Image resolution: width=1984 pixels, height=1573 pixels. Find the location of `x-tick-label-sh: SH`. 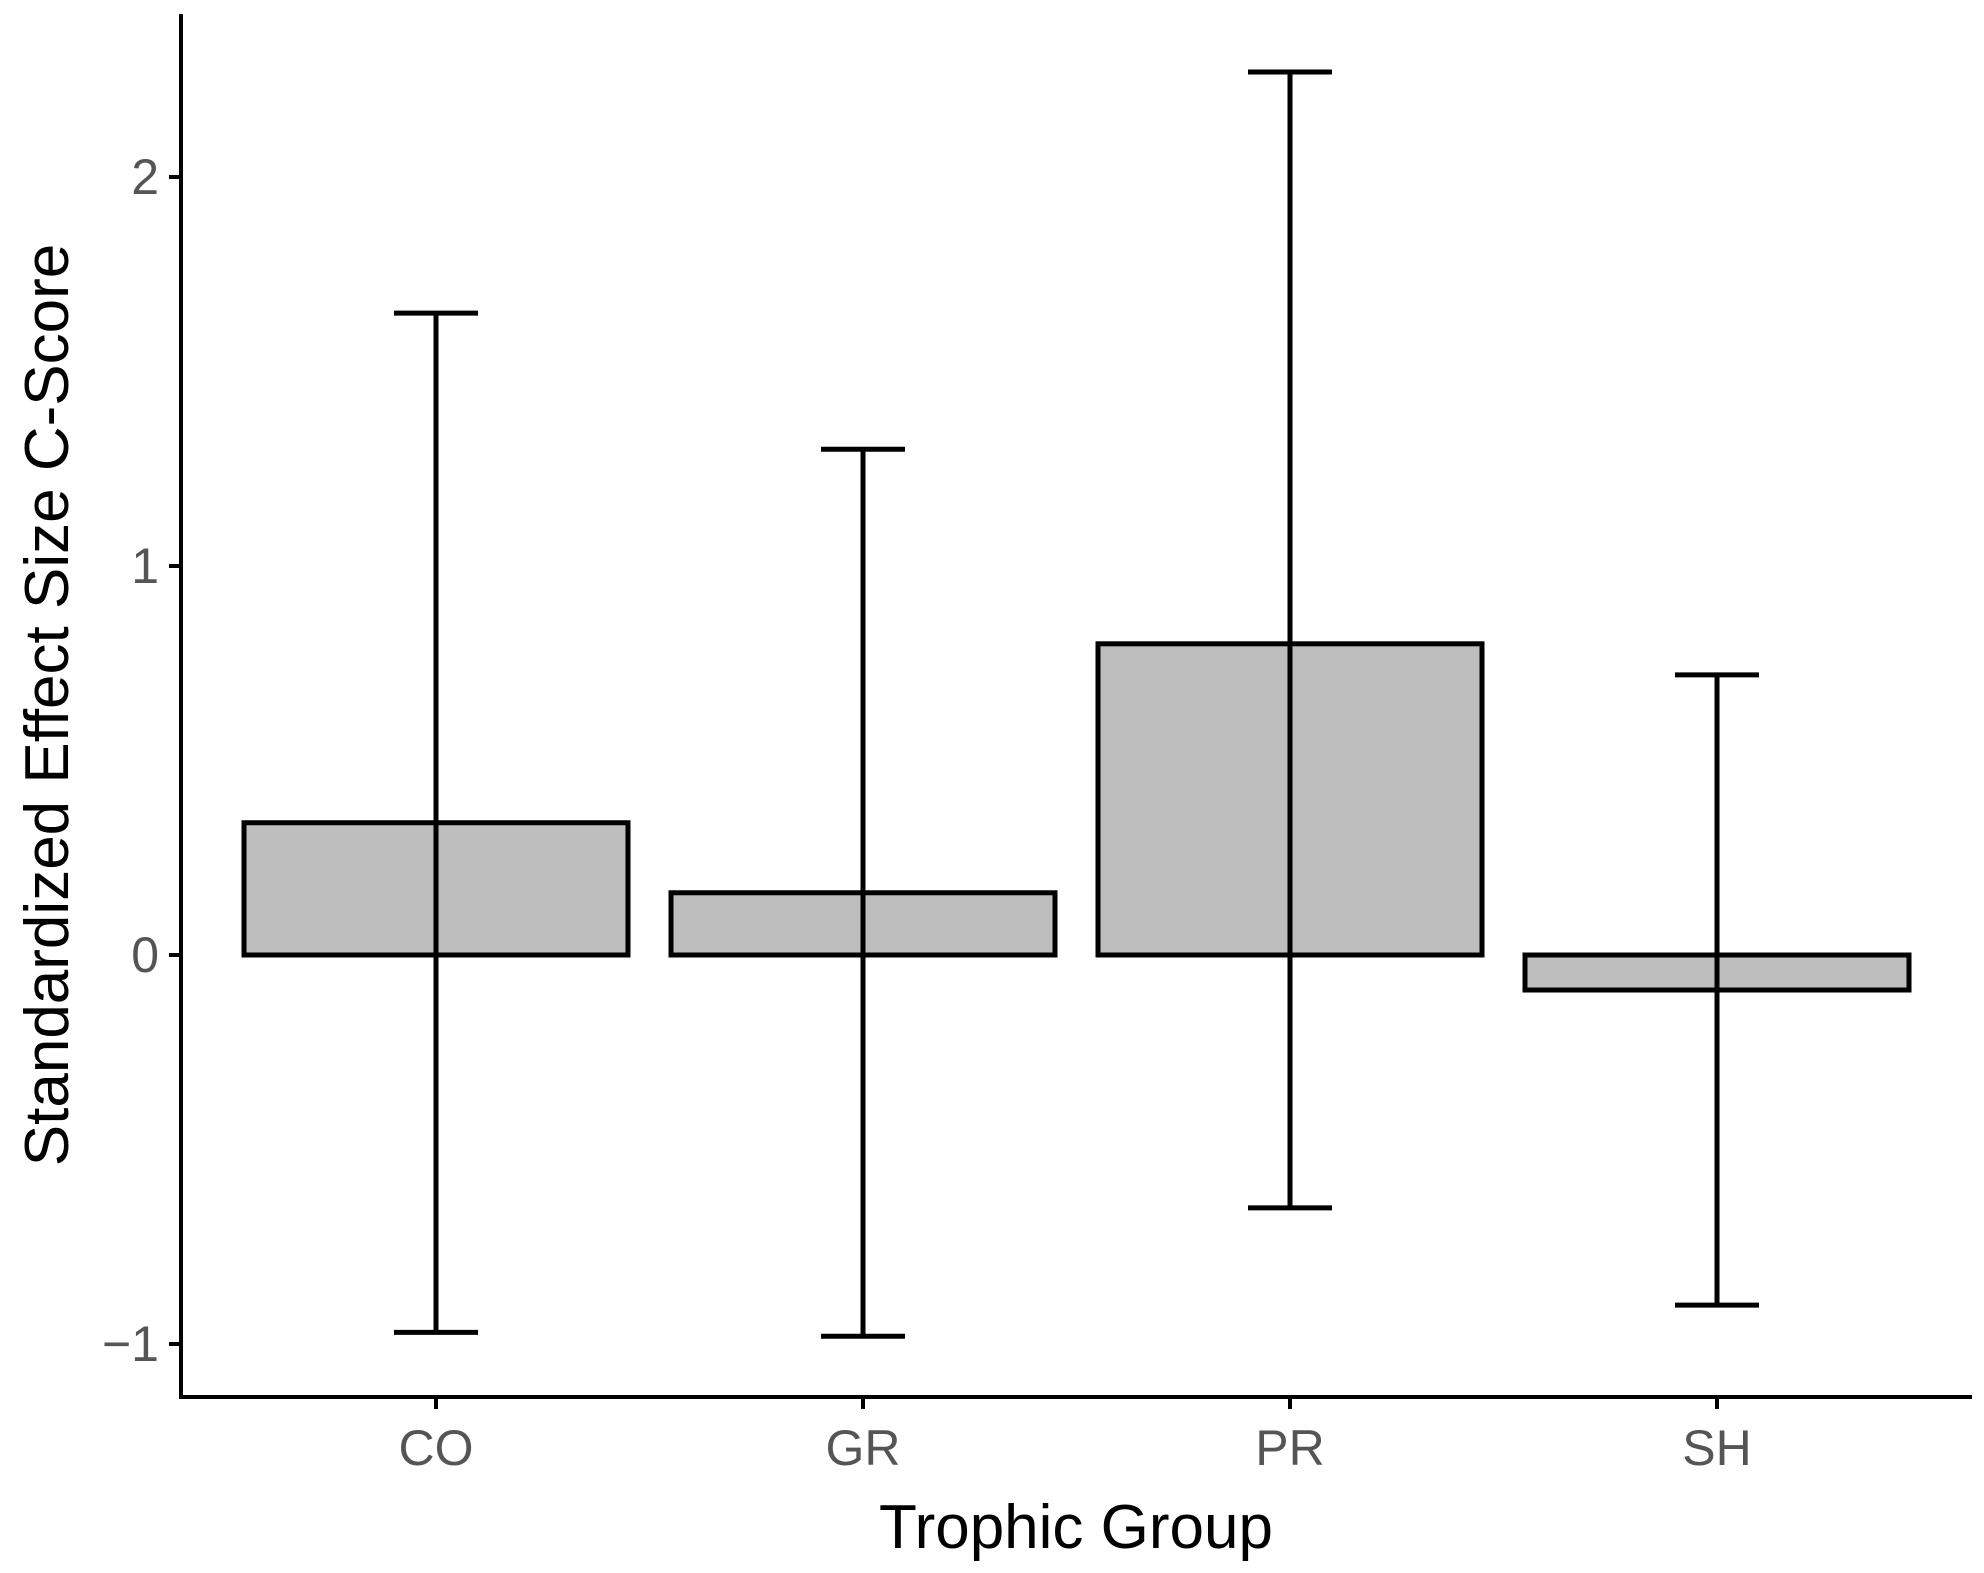

x-tick-label-sh: SH is located at coordinates (1716, 1448).